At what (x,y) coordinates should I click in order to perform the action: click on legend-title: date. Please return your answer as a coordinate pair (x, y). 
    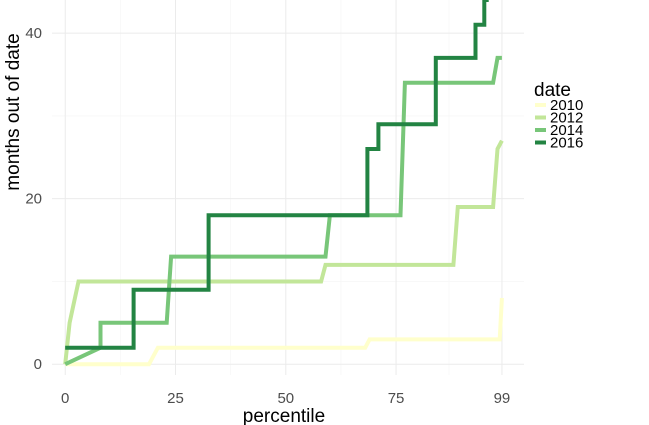
    Looking at the image, I should click on (552, 90).